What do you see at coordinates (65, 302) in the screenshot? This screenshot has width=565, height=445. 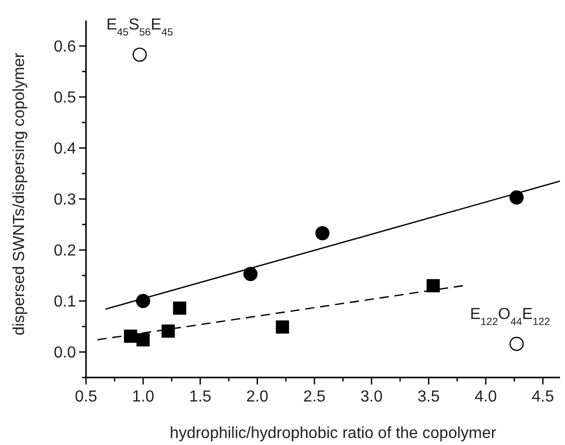 I see `y-tick-label: 0.1` at bounding box center [65, 302].